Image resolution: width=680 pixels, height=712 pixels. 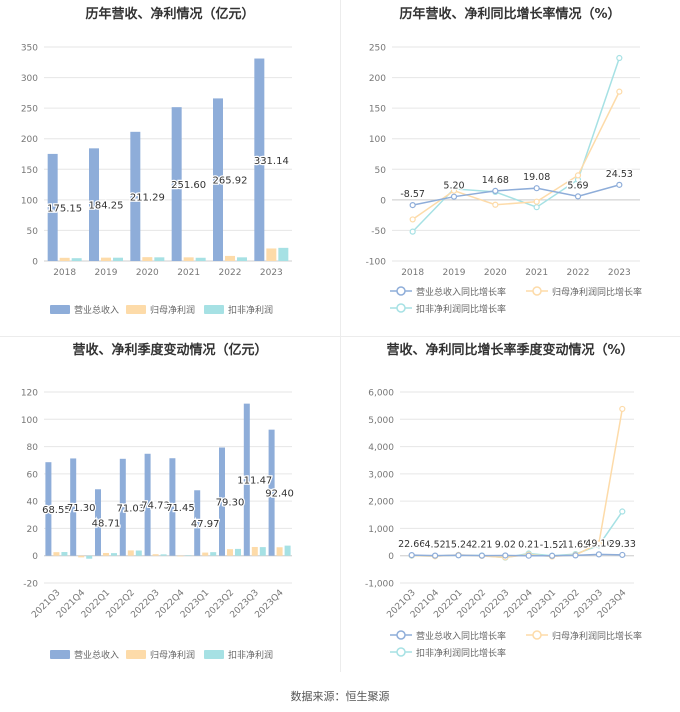 What do you see at coordinates (435, 545) in the screenshot?
I see `data-label: 4.52` at bounding box center [435, 545].